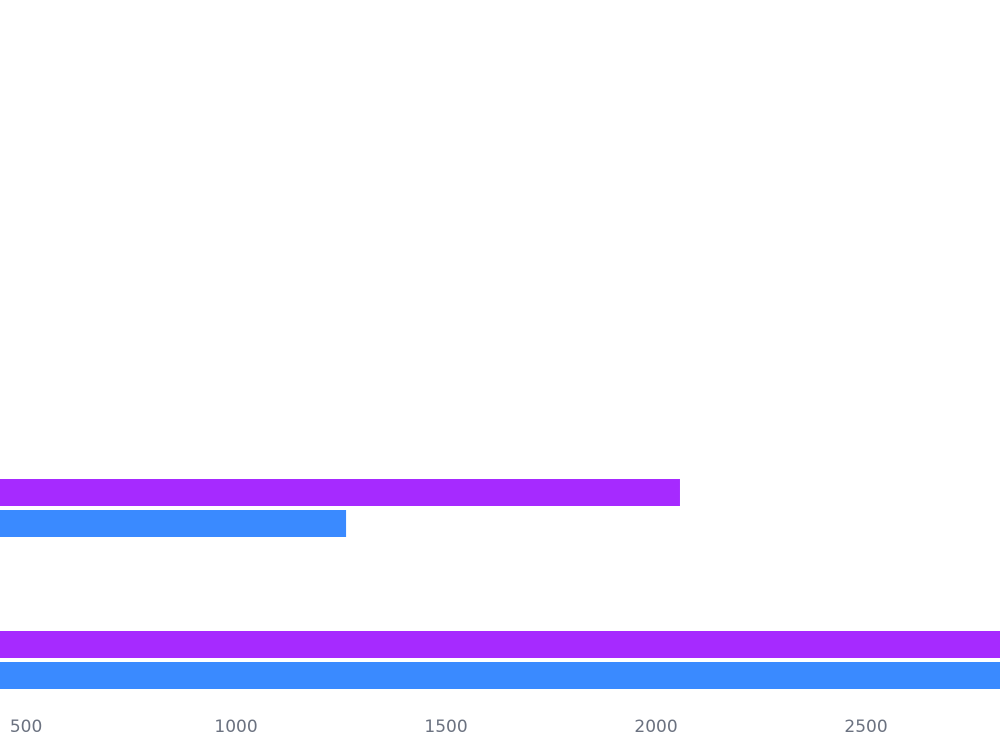 The width and height of the screenshot is (1000, 750). What do you see at coordinates (235, 727) in the screenshot?
I see `x-tick-label: 1000` at bounding box center [235, 727].